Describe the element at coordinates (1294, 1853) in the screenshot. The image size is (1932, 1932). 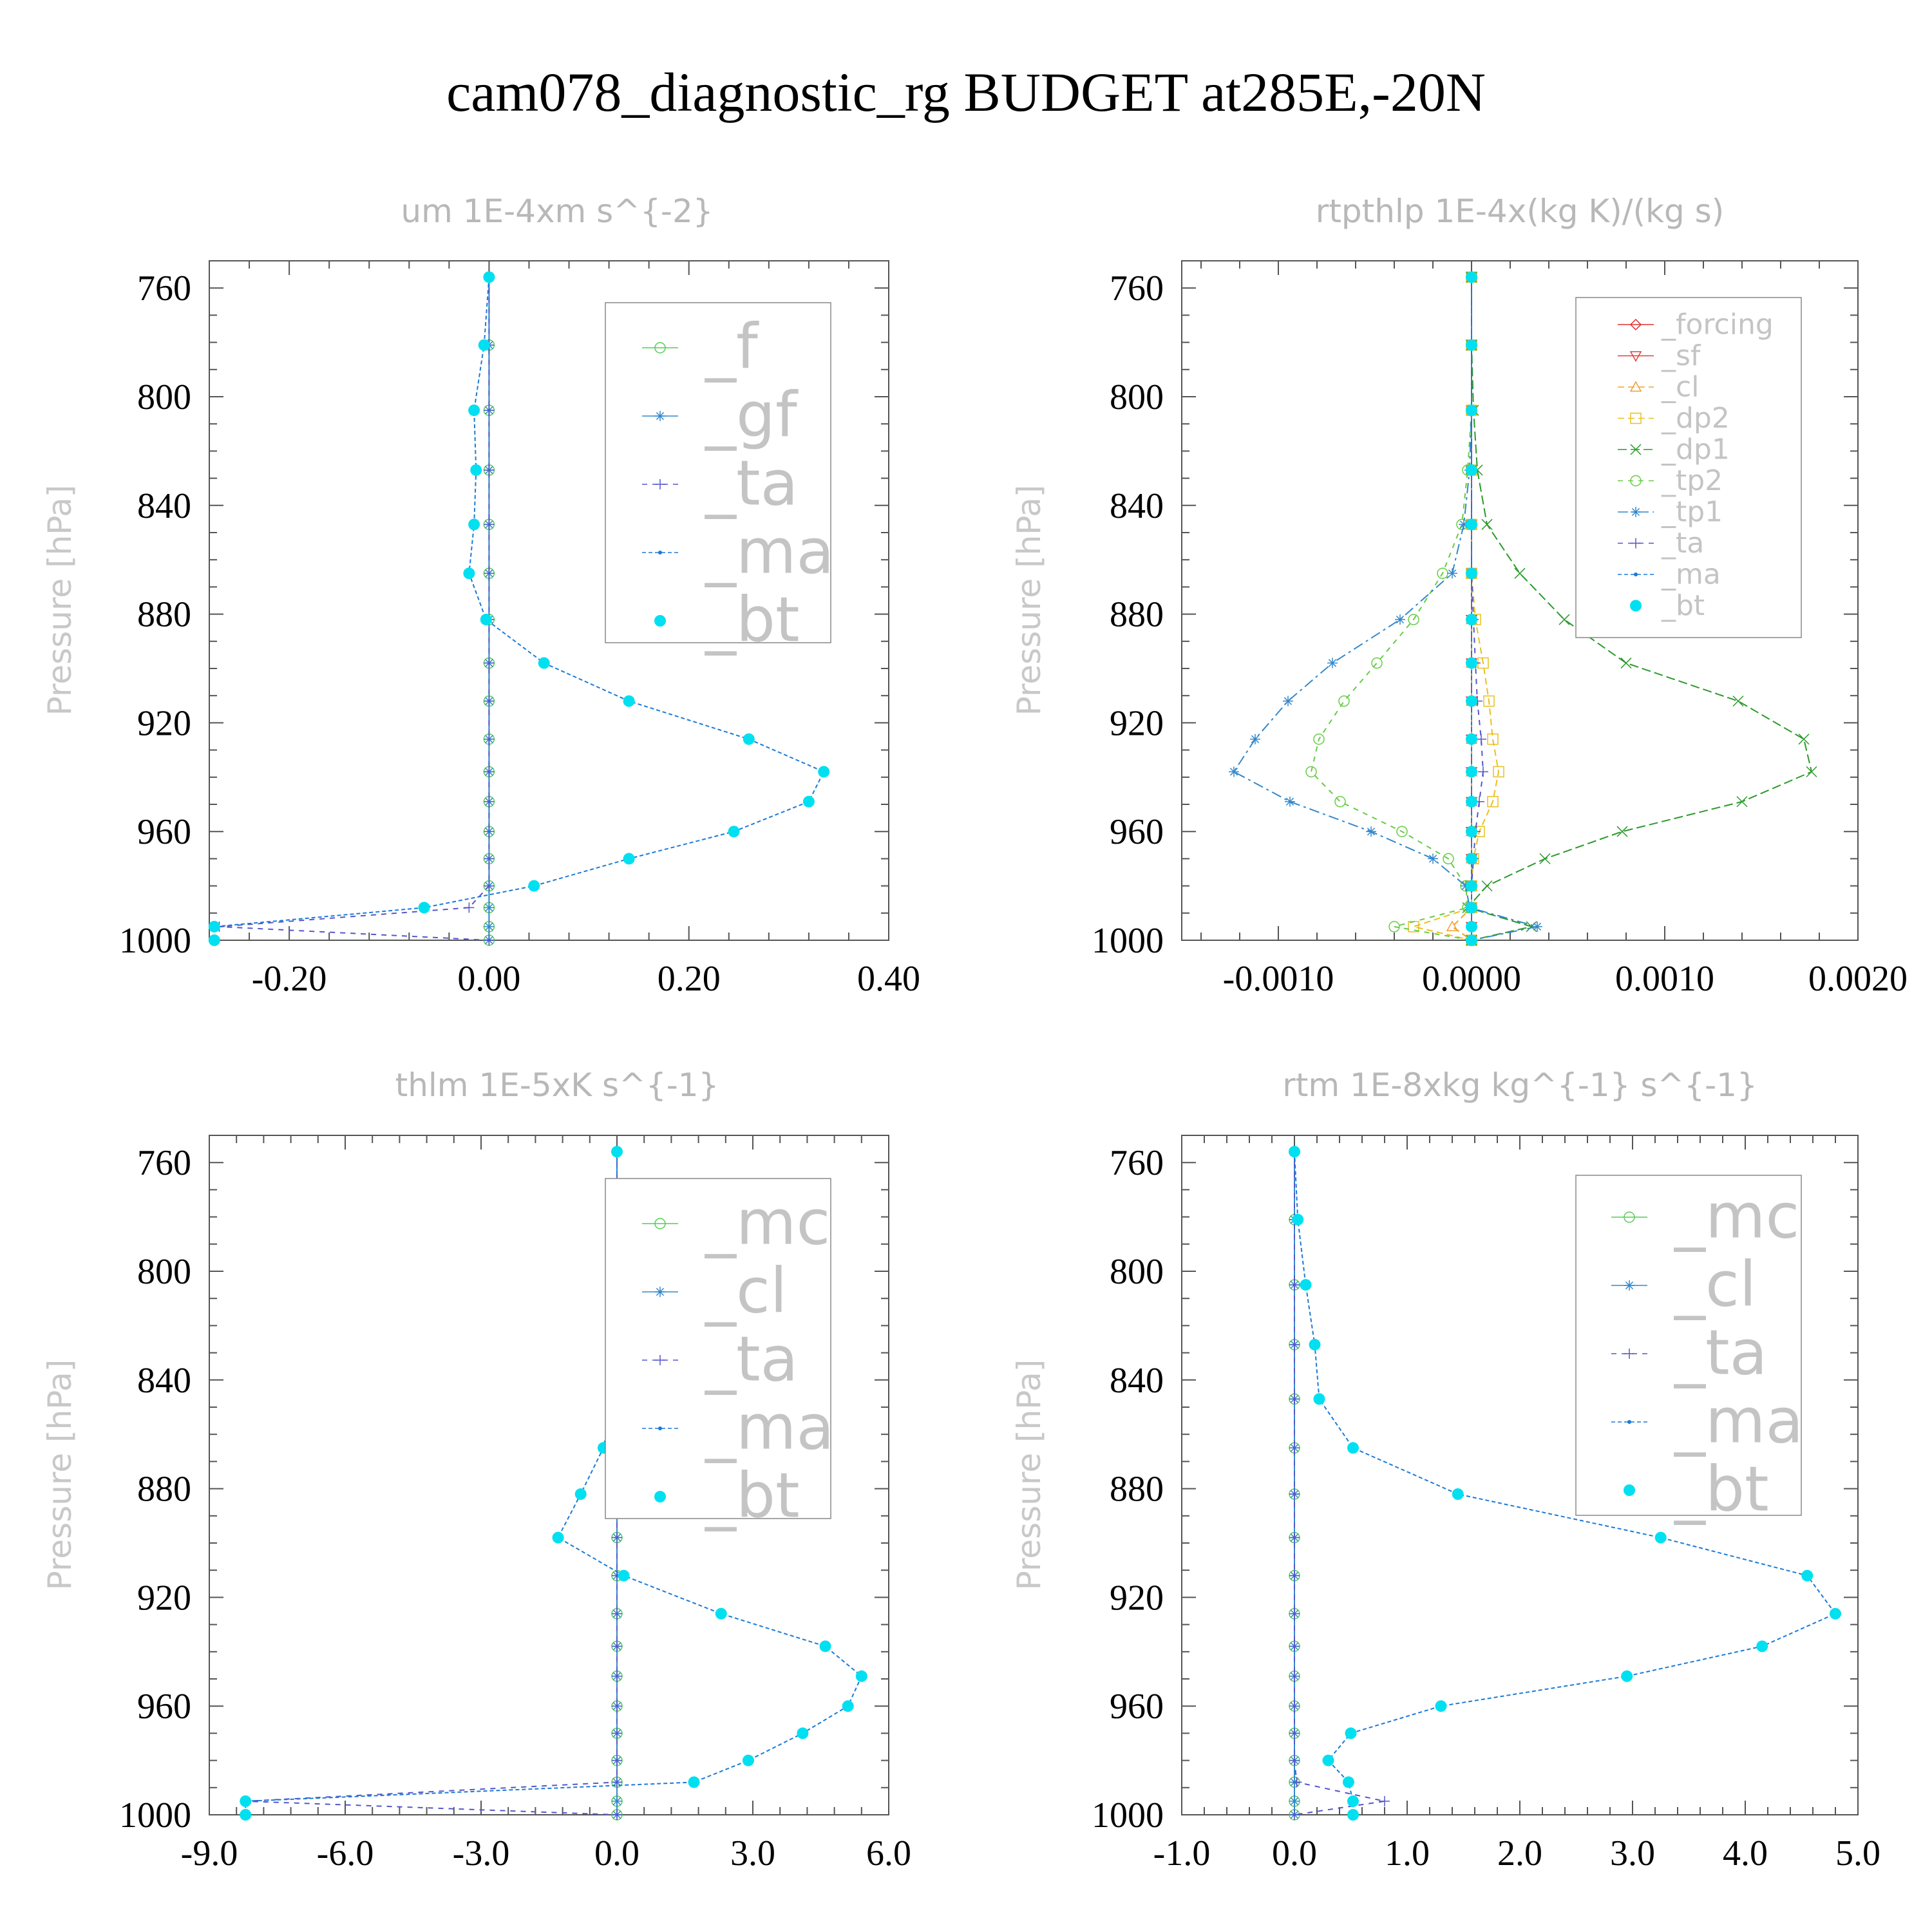
I see `x-tick-label: 0.0` at that location.